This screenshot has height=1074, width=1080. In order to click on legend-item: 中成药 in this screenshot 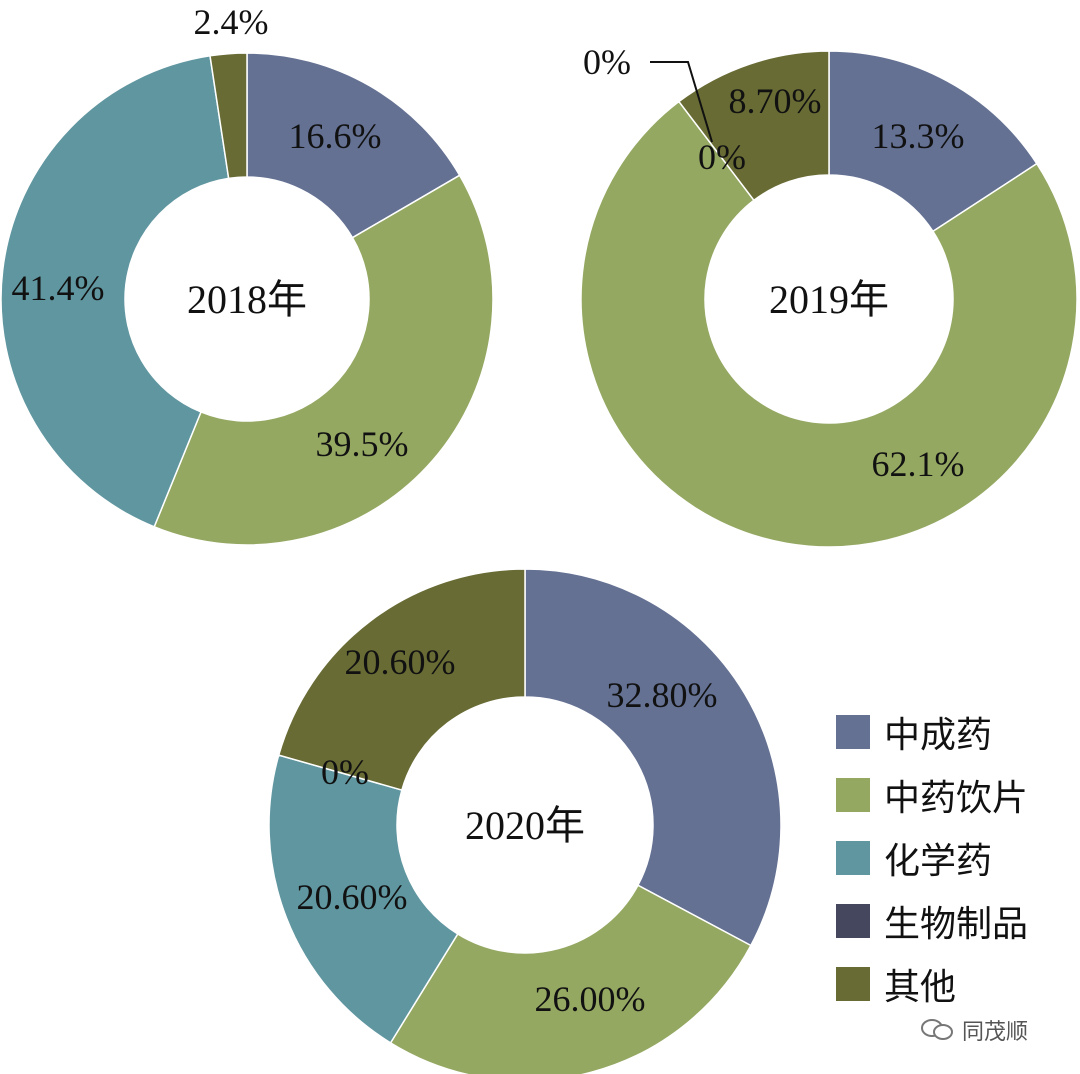, I will do `click(932, 731)`.